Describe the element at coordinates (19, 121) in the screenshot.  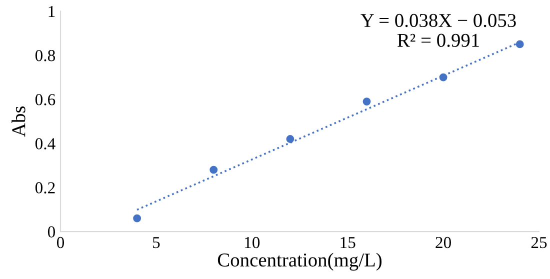
I see `y-axis-title: Abs` at that location.